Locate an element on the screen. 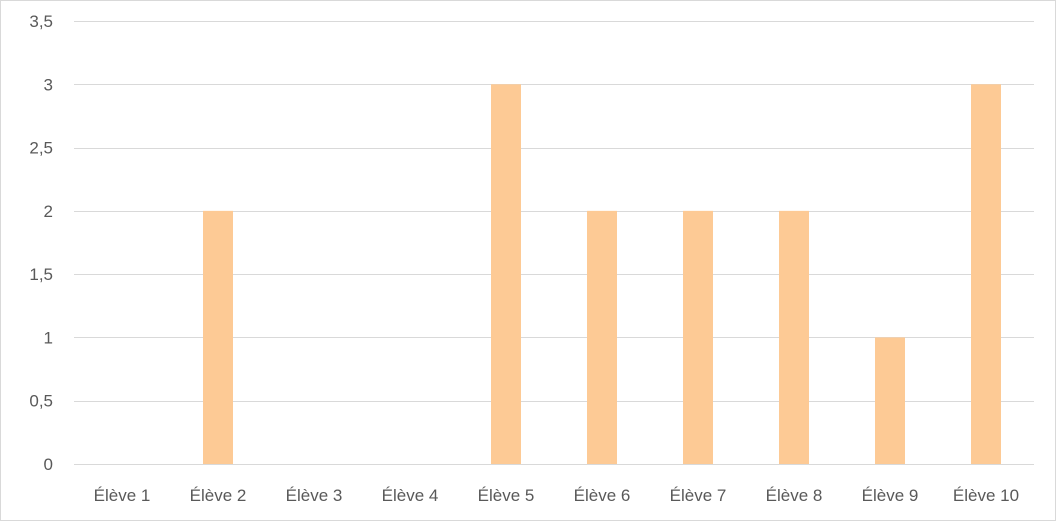 The image size is (1056, 522). x-tick-label: Élève 1 is located at coordinates (122, 495).